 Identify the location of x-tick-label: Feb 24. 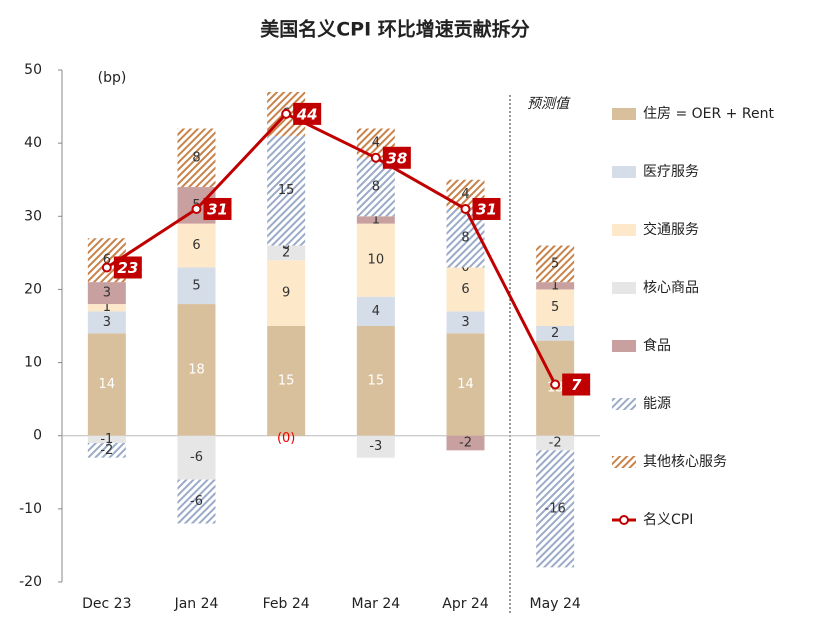
(286, 604).